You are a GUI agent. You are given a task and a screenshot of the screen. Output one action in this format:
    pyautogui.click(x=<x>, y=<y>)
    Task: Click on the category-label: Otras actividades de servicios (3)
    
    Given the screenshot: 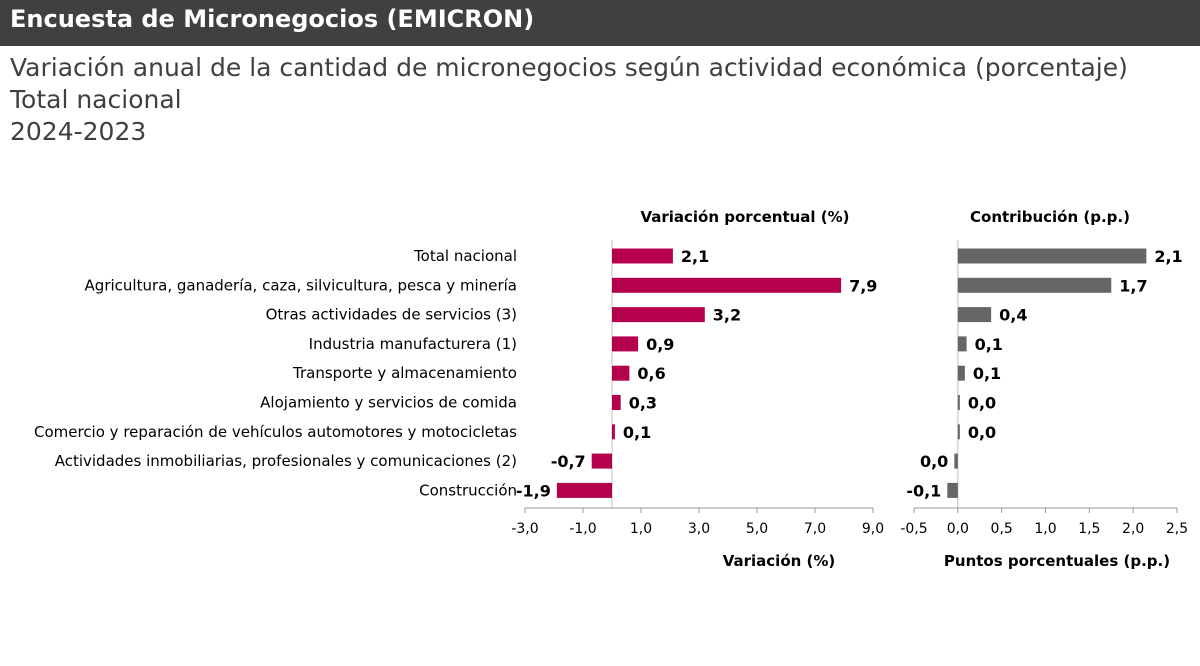 What is the action you would take?
    pyautogui.click(x=391, y=315)
    